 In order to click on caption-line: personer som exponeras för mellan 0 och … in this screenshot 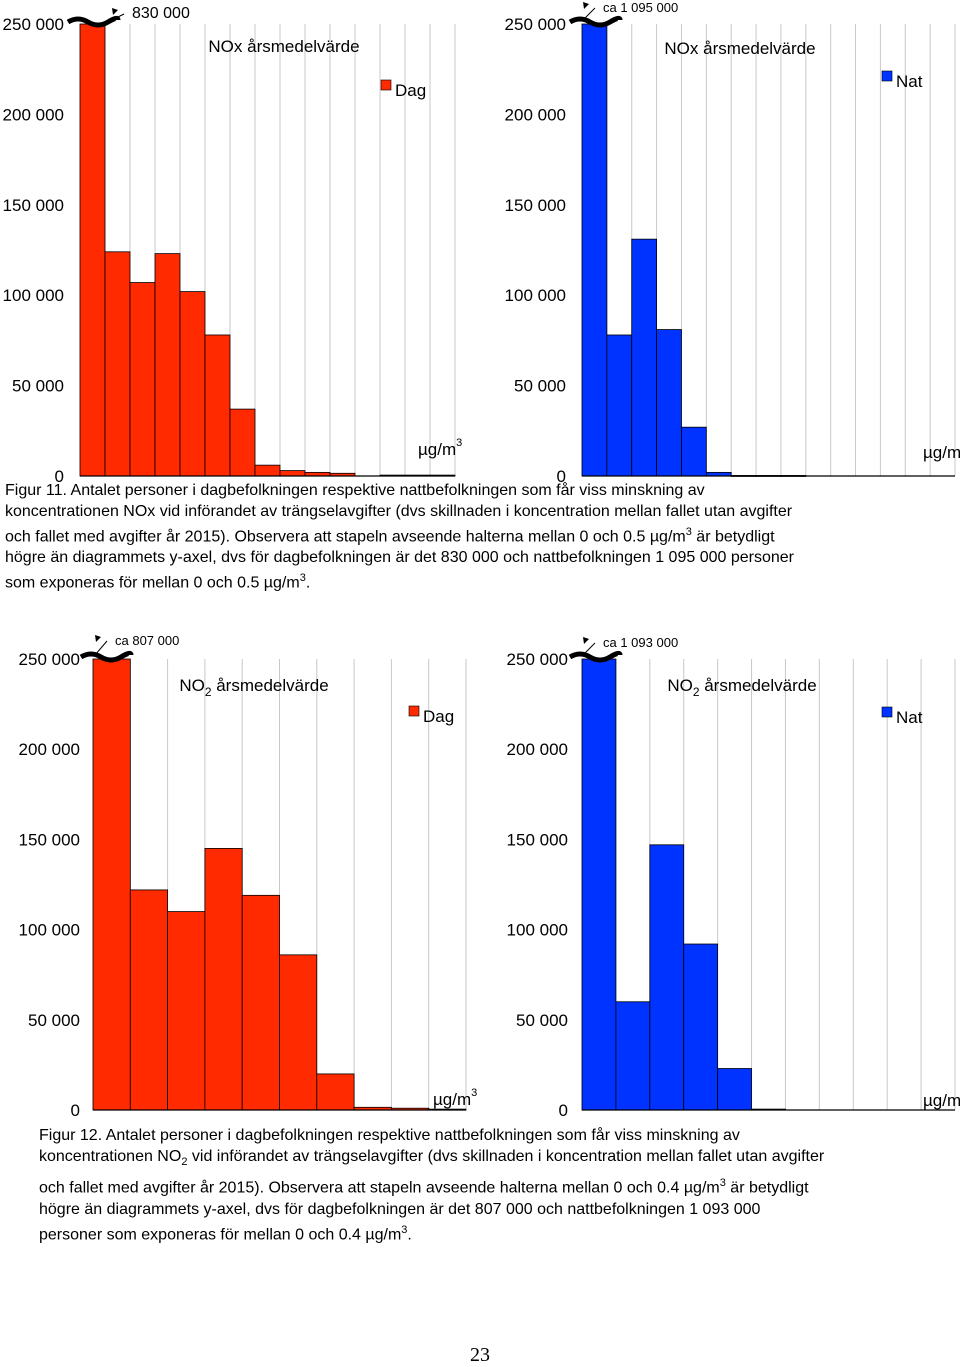, I will do `click(225, 1233)`.